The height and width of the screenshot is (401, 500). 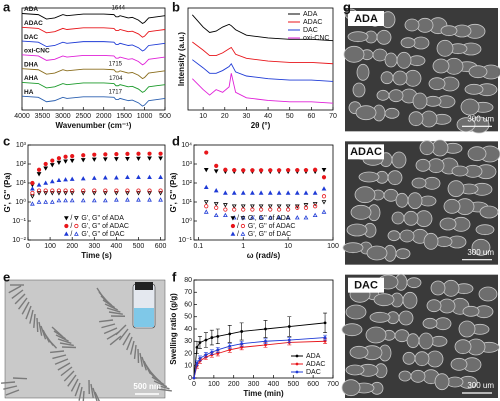 I want to click on x-tick-label: 3000, so click(x=63, y=116).